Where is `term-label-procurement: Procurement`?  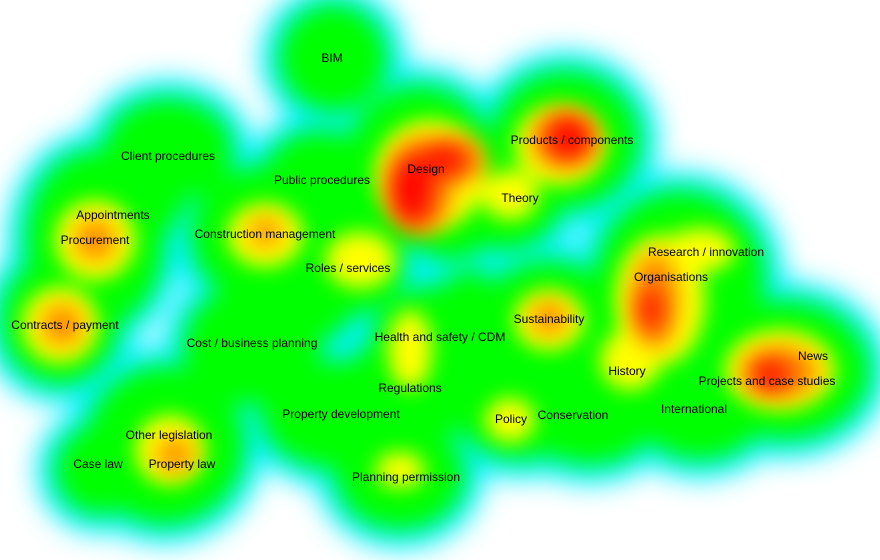
term-label-procurement: Procurement is located at coordinates (95, 240).